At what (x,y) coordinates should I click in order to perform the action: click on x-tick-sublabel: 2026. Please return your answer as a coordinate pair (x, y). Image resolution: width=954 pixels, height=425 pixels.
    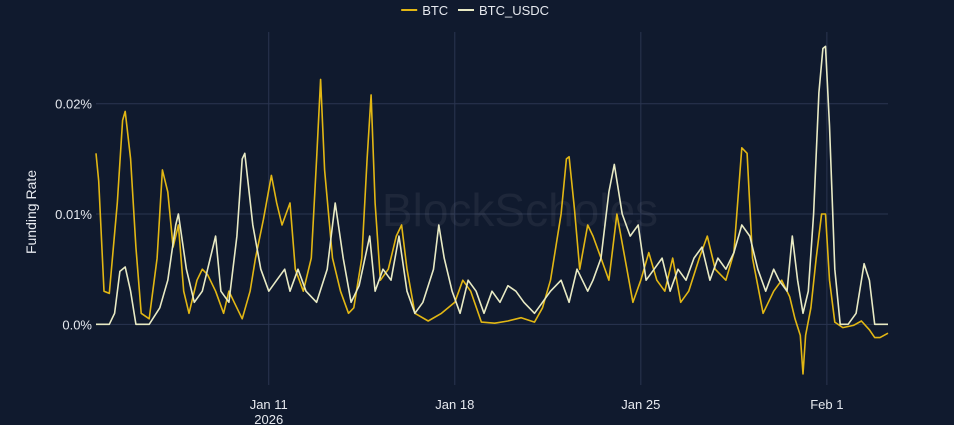
    Looking at the image, I should click on (268, 418).